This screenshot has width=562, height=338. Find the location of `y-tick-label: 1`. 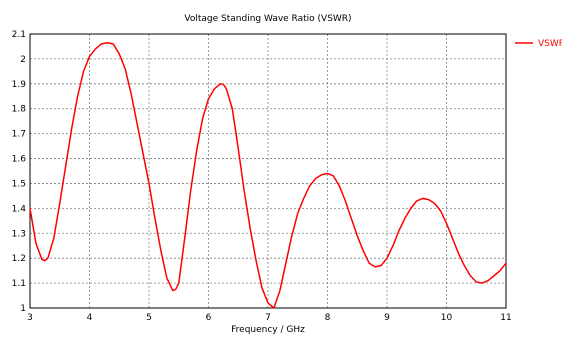

y-tick-label: 1 is located at coordinates (23, 309).